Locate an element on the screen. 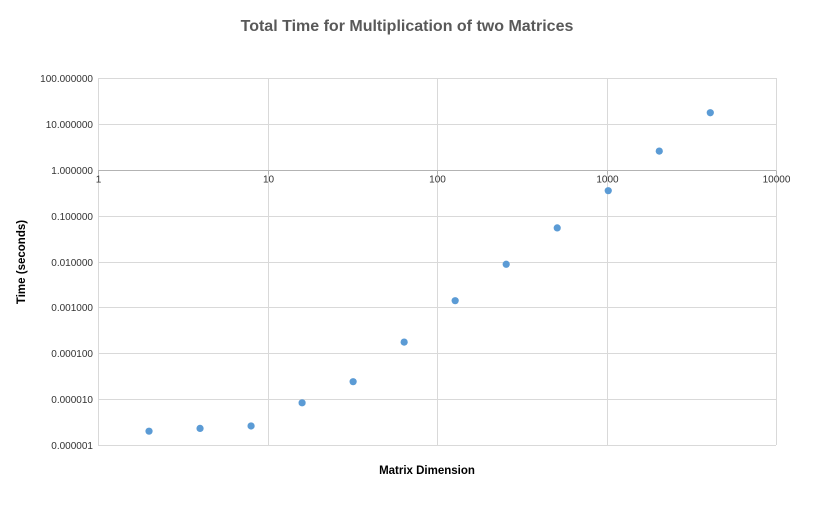 Image resolution: width=814 pixels, height=508 pixels. x-tick-label: 1000 is located at coordinates (607, 180).